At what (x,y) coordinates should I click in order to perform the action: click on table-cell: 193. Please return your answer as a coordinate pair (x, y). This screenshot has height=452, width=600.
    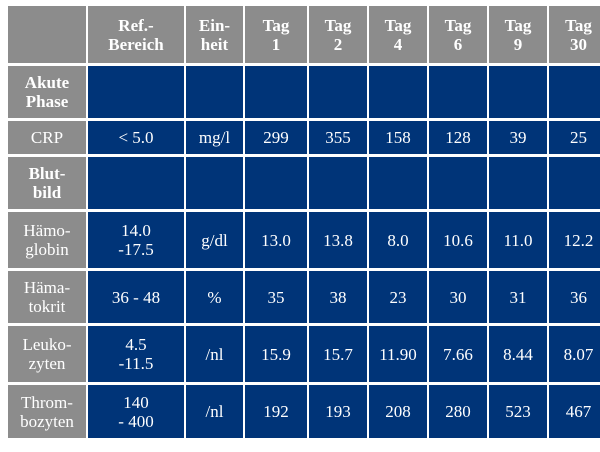
    Looking at the image, I should click on (338, 411).